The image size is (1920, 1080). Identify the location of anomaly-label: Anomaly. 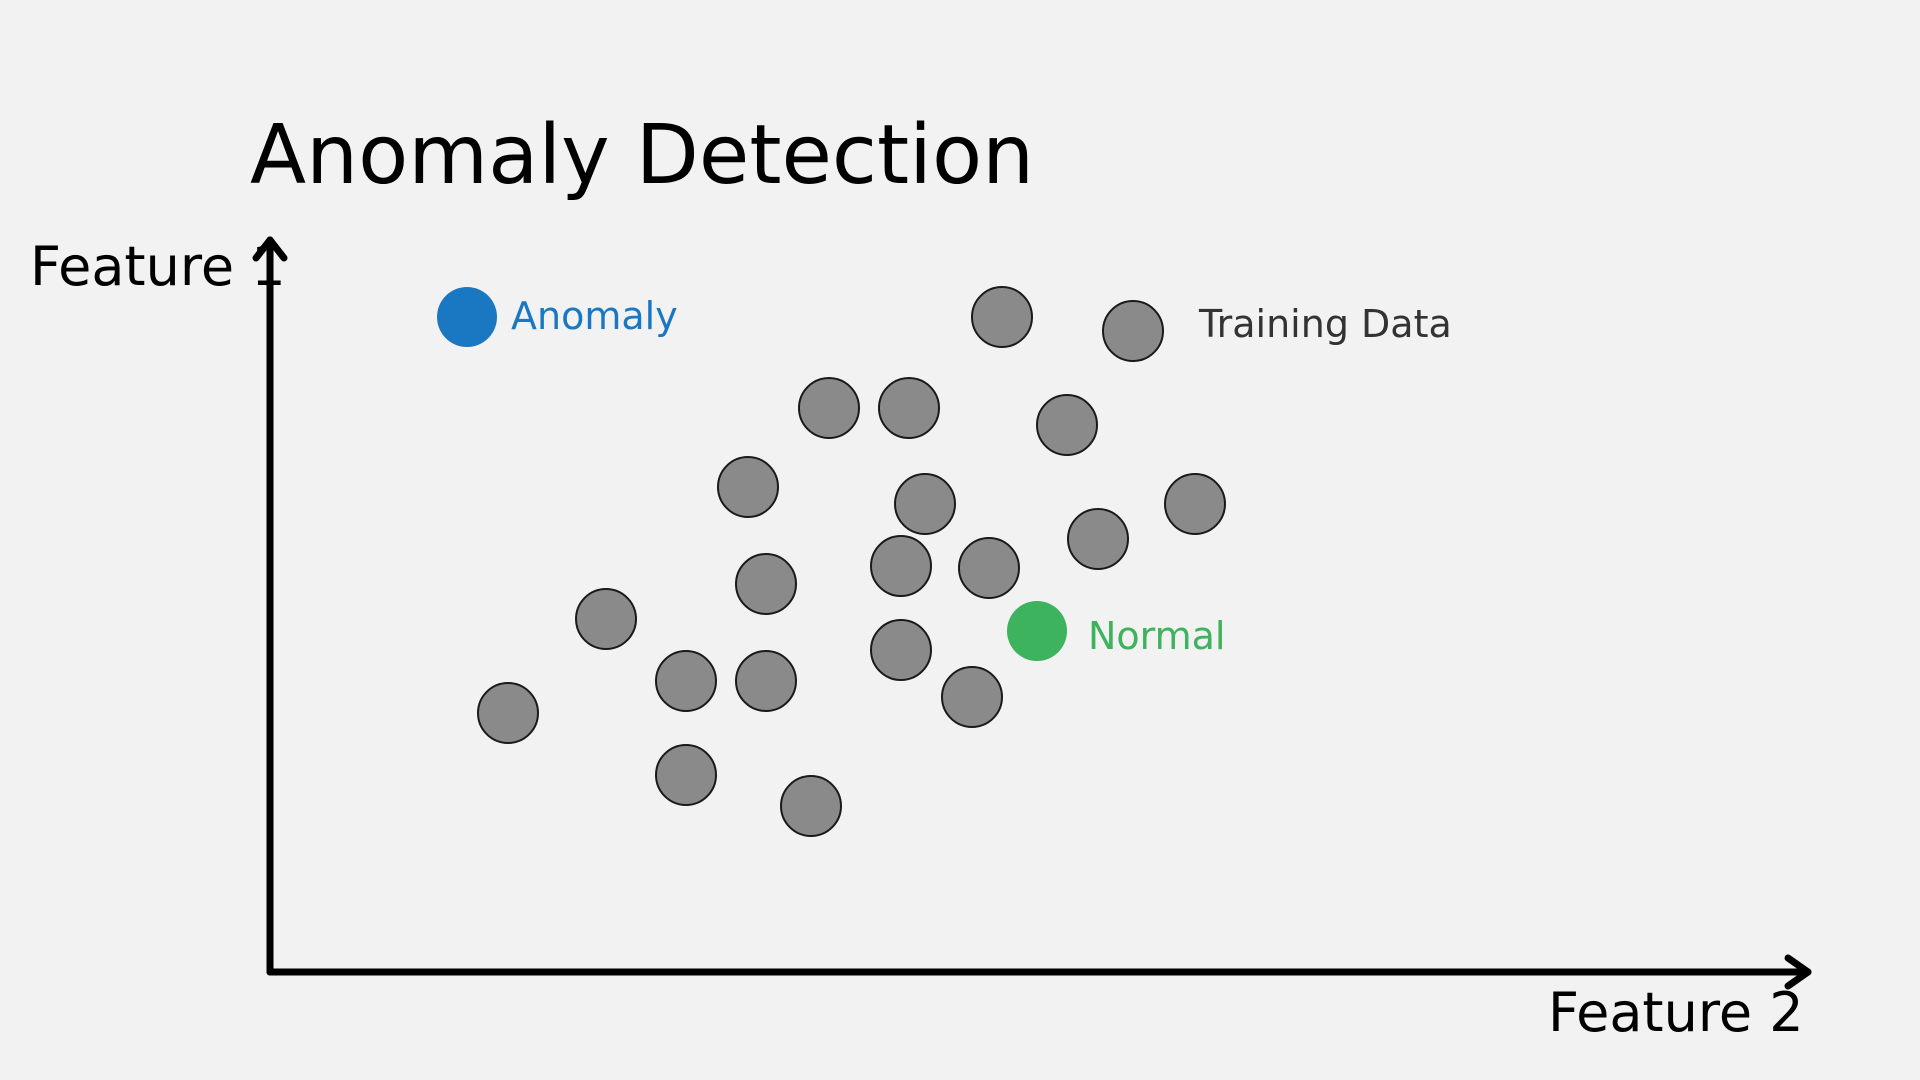
(594, 316).